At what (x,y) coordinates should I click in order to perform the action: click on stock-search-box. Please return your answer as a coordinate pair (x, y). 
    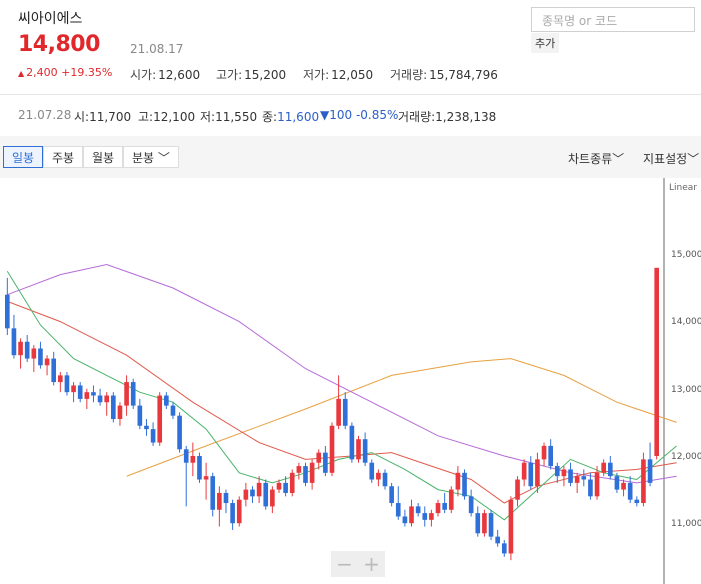
    Looking at the image, I should click on (613, 19).